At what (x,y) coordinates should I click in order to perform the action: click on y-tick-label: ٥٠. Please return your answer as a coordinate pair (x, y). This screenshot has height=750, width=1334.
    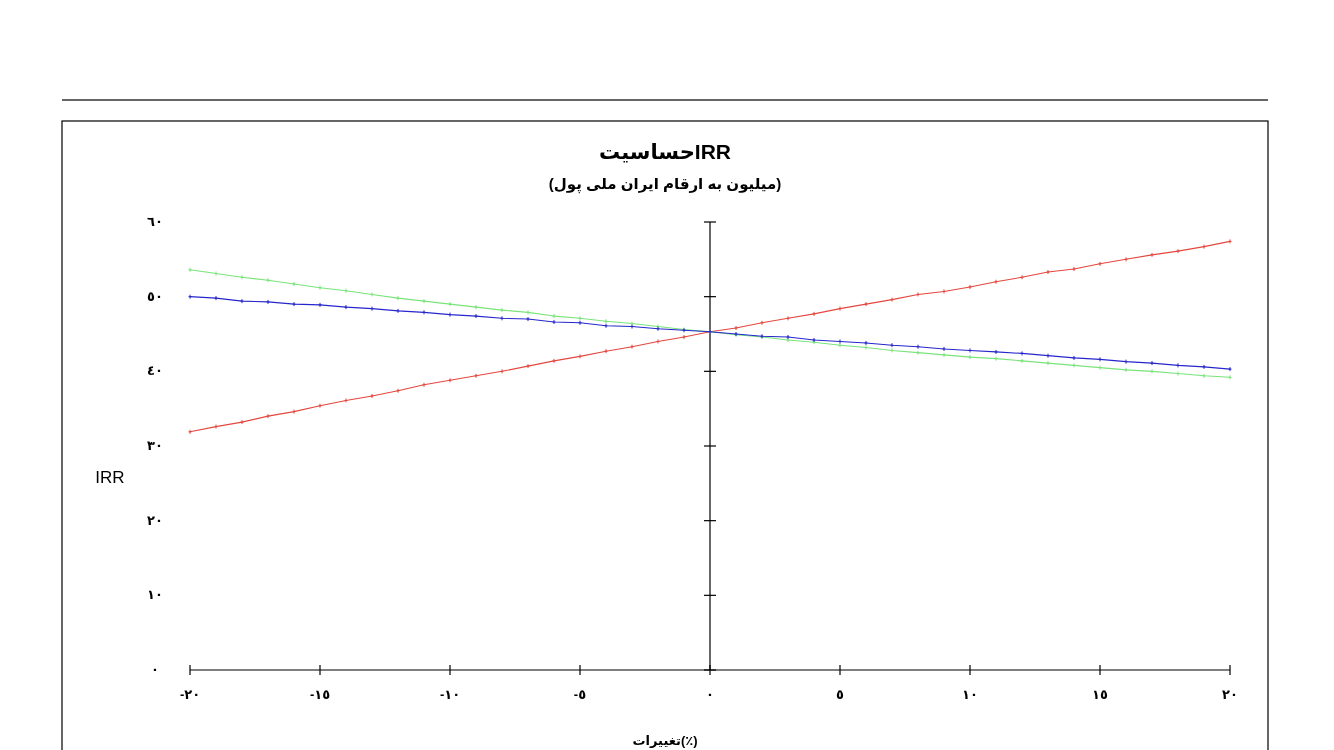
    Looking at the image, I should click on (155, 296).